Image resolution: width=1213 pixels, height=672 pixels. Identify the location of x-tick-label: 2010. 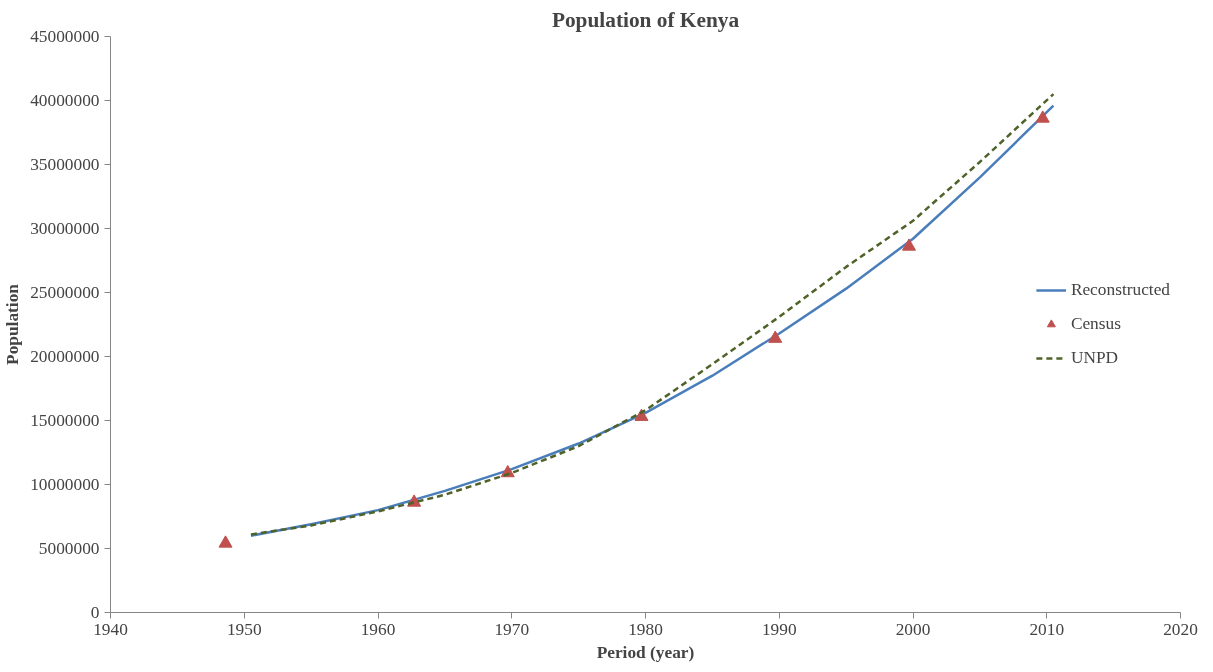
(1047, 629).